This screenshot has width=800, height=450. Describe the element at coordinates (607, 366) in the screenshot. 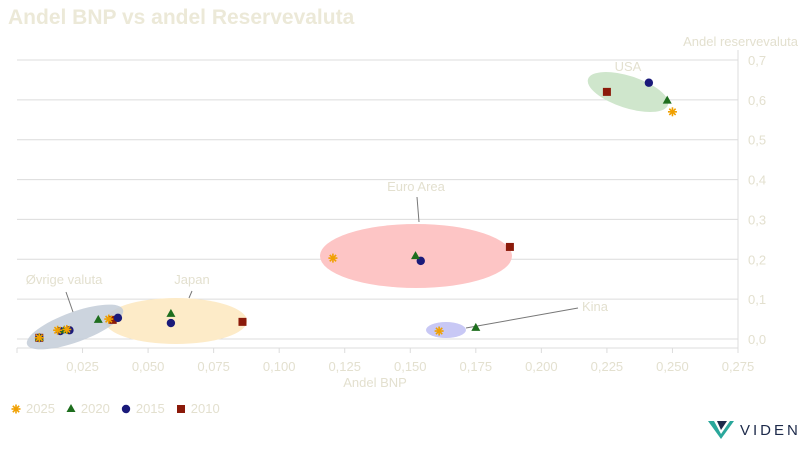

I see `x-tick-label: 0,225` at that location.